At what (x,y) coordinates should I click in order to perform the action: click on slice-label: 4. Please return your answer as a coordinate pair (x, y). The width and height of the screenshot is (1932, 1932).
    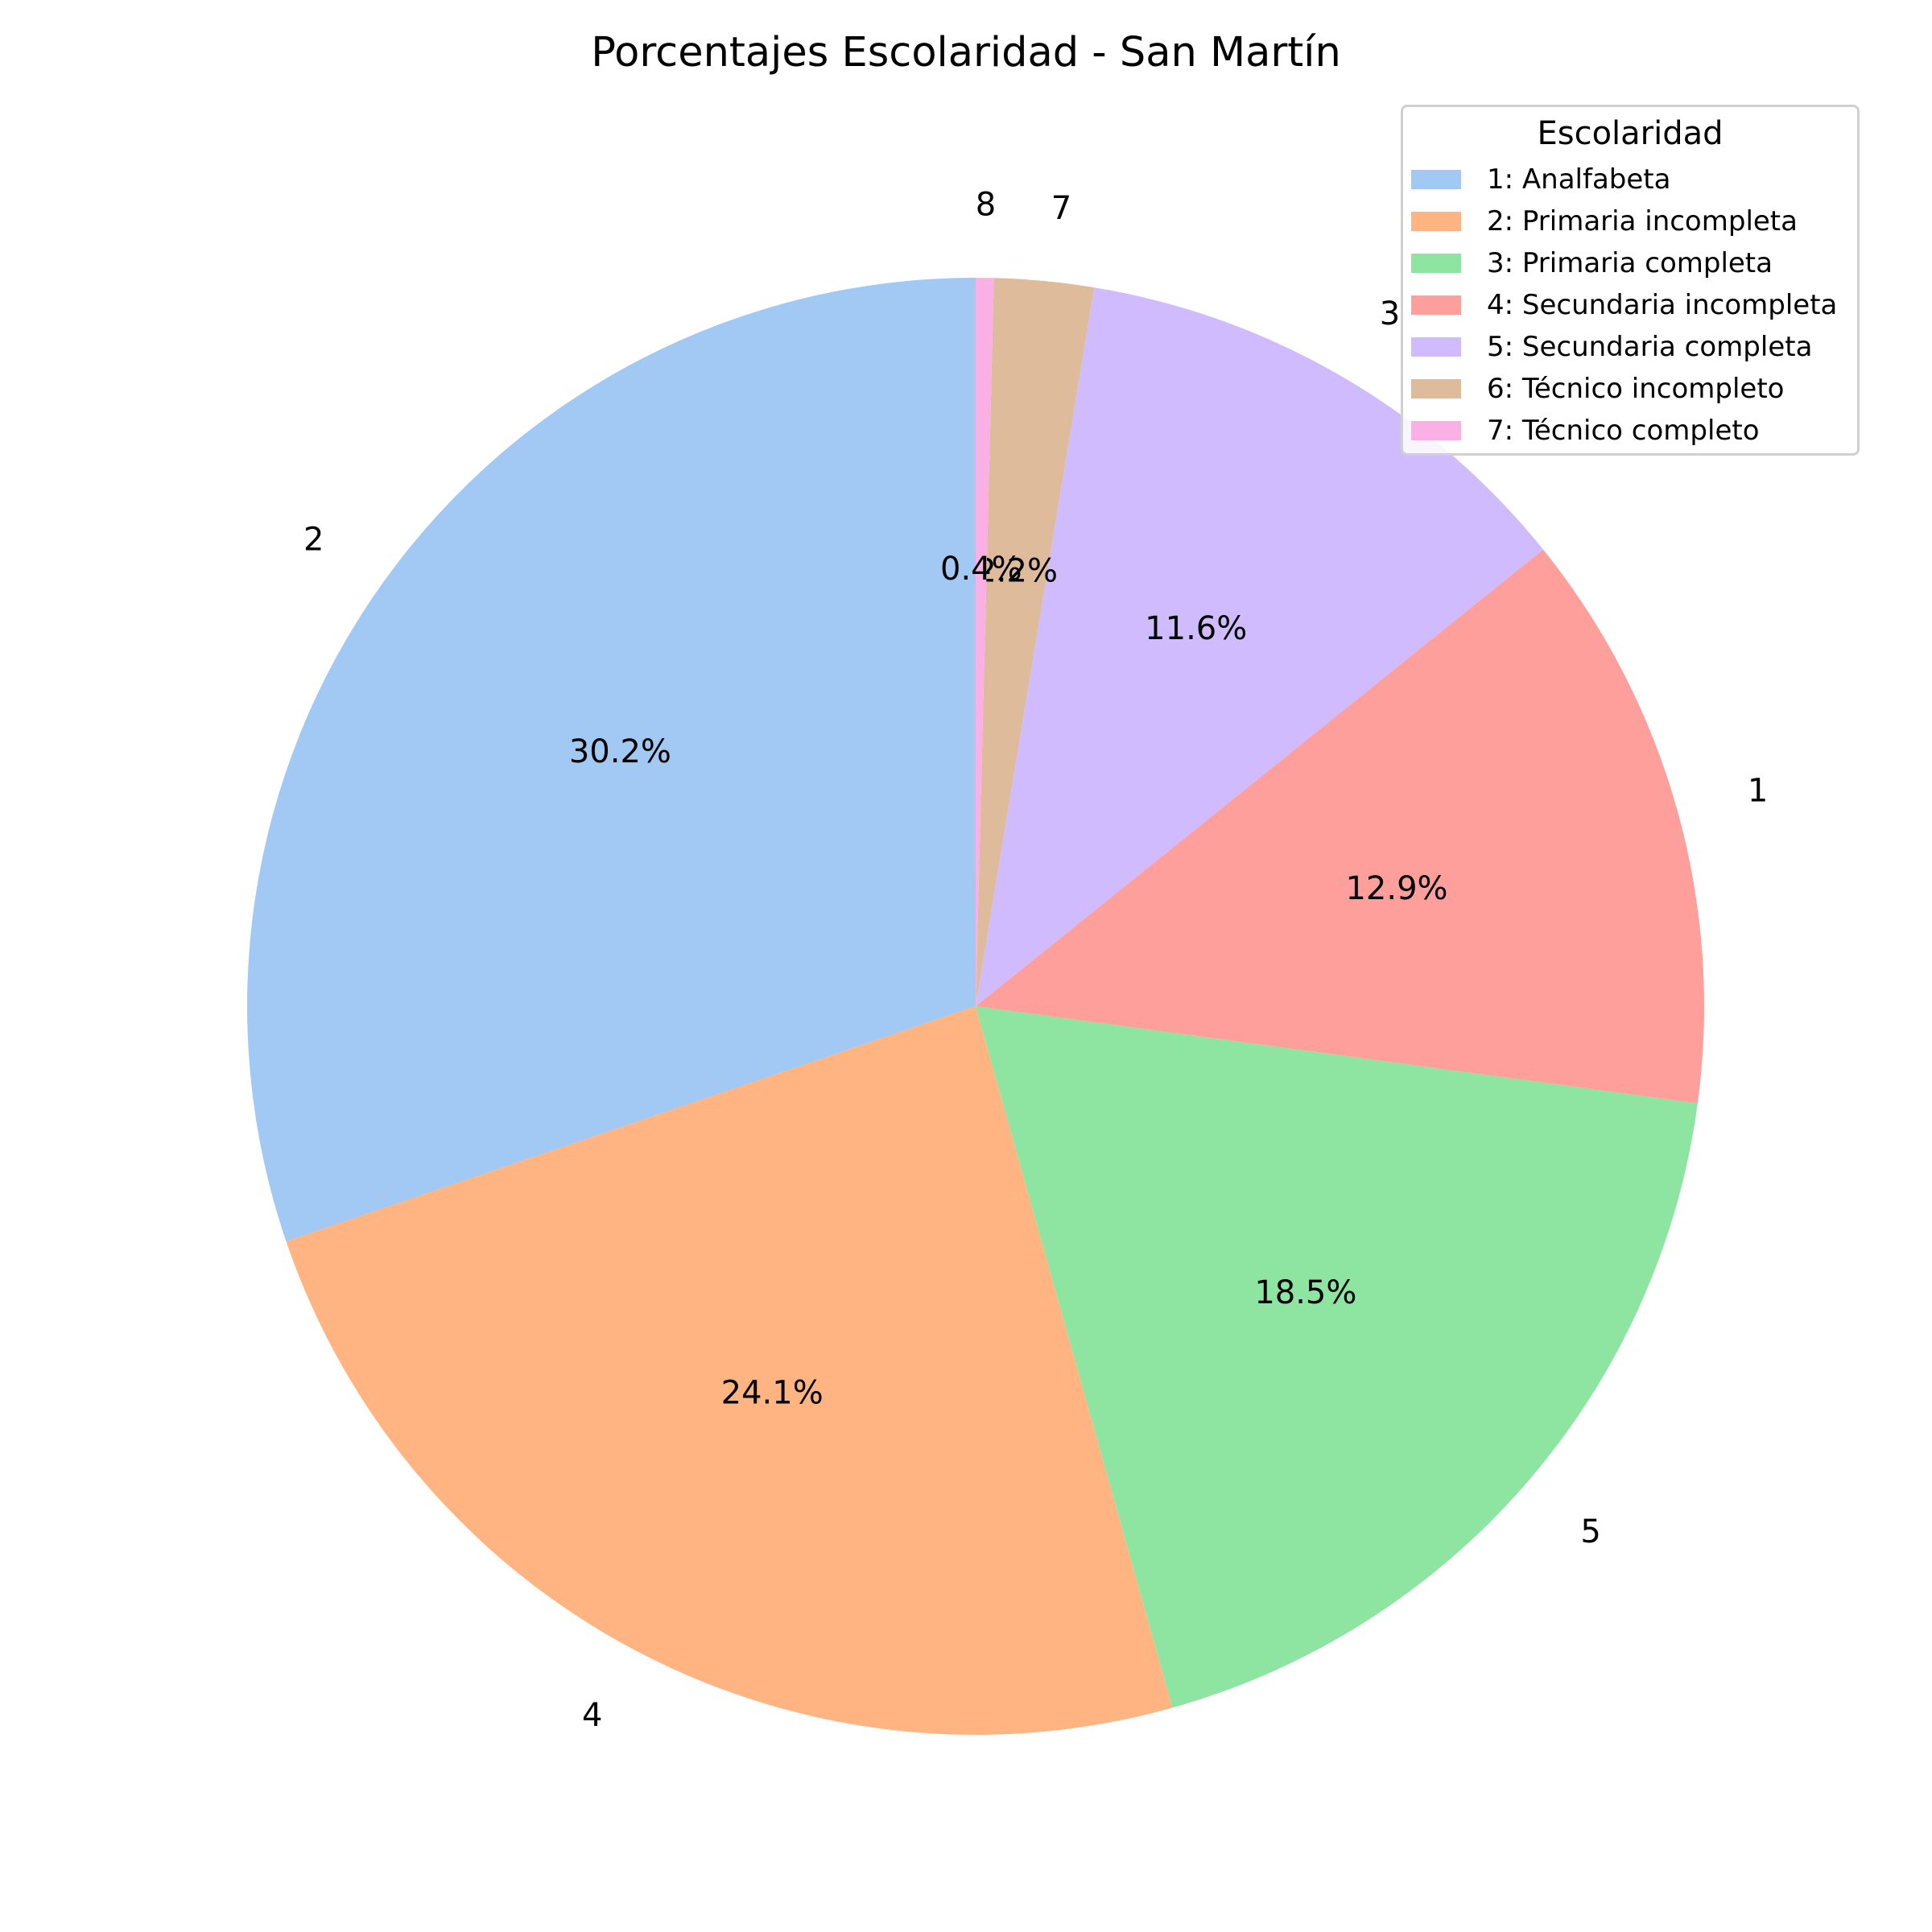
    Looking at the image, I should click on (592, 1715).